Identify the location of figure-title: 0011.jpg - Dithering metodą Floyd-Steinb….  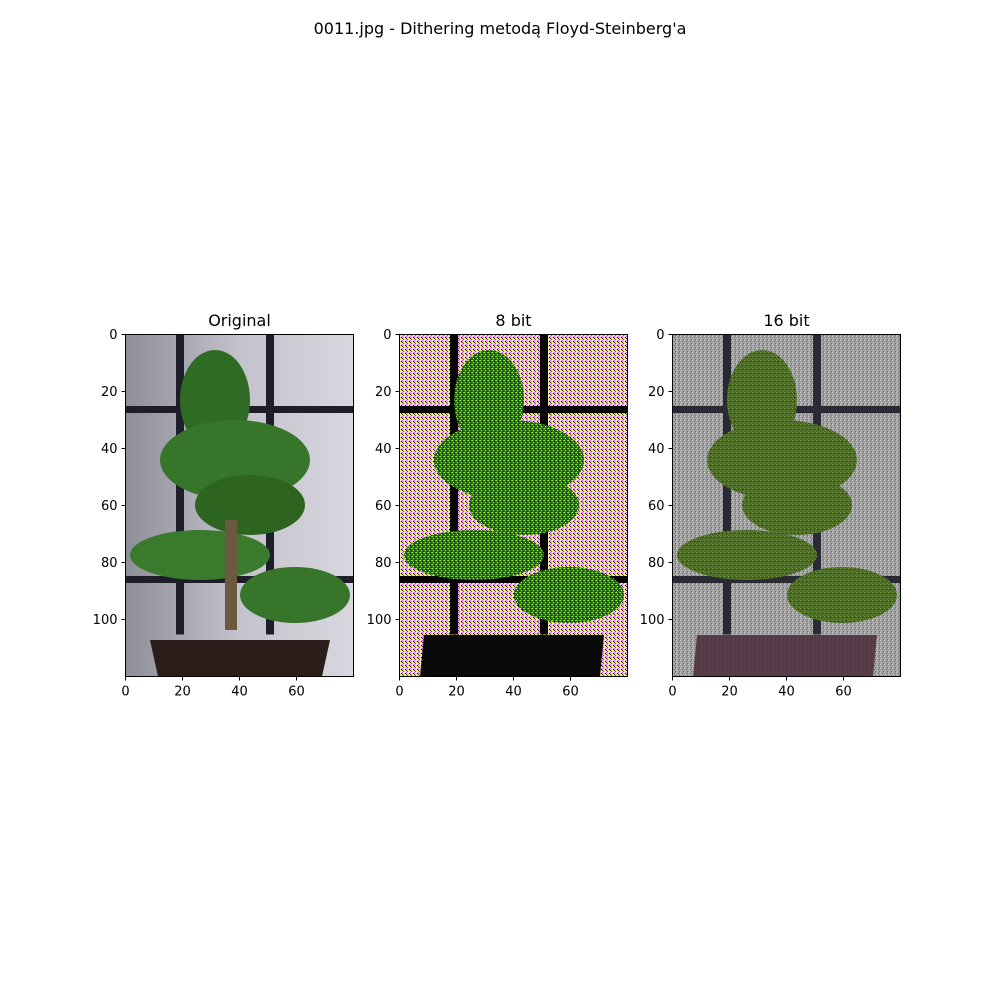
(500, 28).